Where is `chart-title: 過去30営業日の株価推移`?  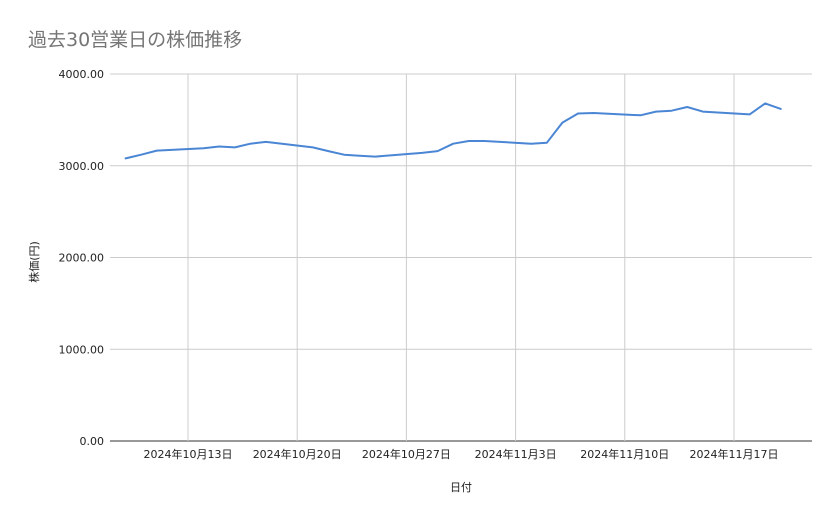
chart-title: 過去30営業日の株価推移 is located at coordinates (135, 40).